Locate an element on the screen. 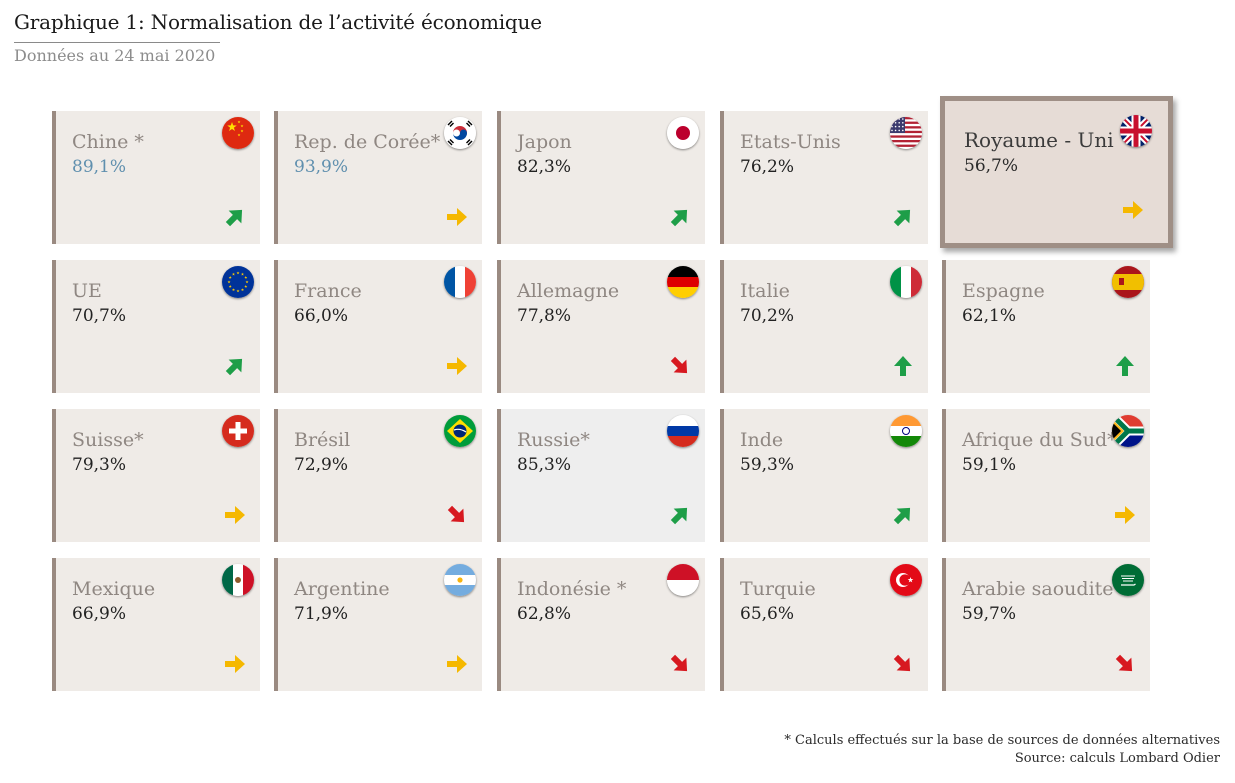 The image size is (1235, 783). country-card: Turquie 65,6% is located at coordinates (824, 624).